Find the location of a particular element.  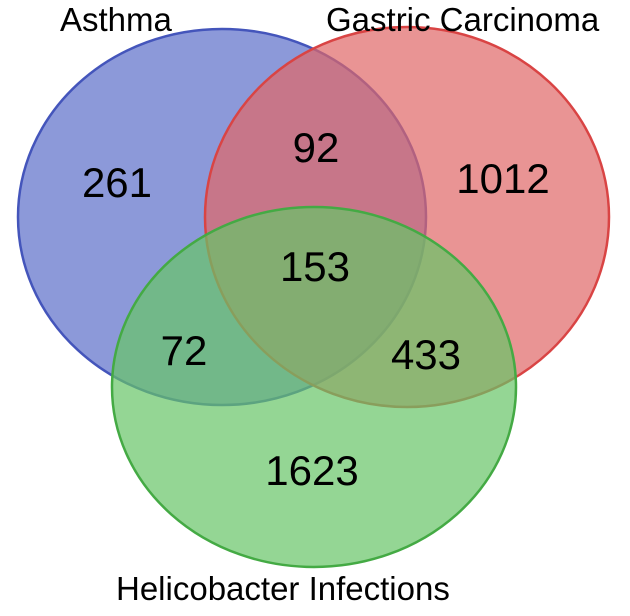

asthma-label: Asthma is located at coordinates (116, 19).